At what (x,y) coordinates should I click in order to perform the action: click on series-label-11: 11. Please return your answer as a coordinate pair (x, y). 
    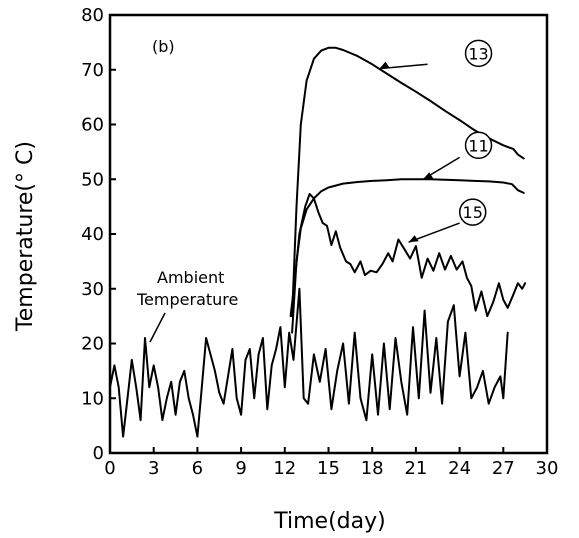
    Looking at the image, I should click on (478, 145).